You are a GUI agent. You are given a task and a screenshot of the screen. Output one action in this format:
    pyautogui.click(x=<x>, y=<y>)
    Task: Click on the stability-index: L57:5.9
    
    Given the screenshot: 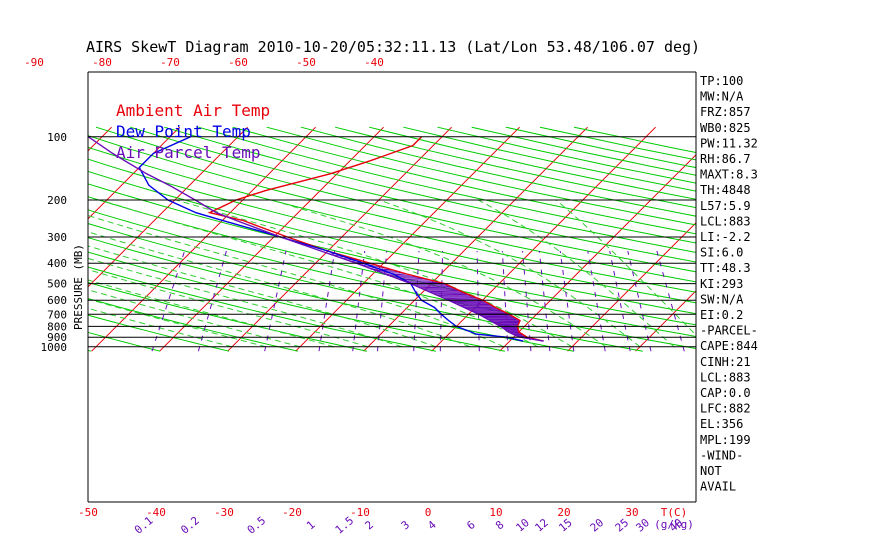 What is the action you would take?
    pyautogui.click(x=725, y=206)
    